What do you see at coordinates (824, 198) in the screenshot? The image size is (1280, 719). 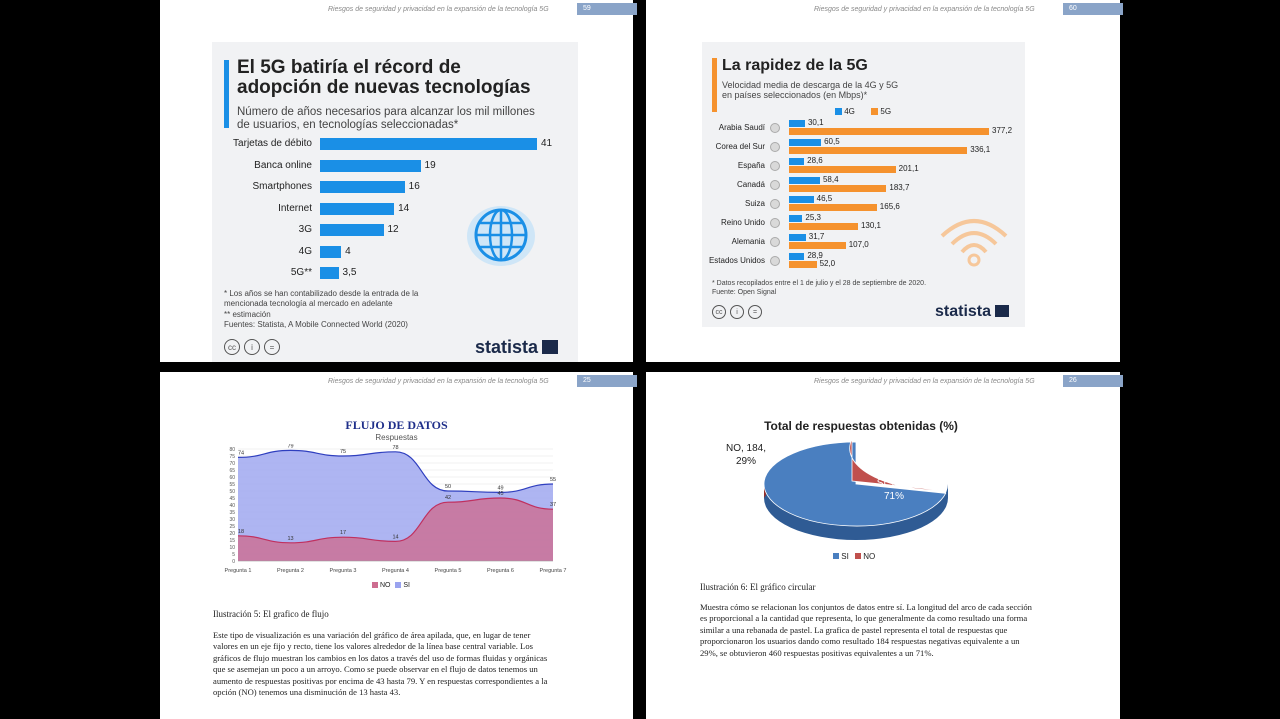 I see `bar-value: 46,5` at bounding box center [824, 198].